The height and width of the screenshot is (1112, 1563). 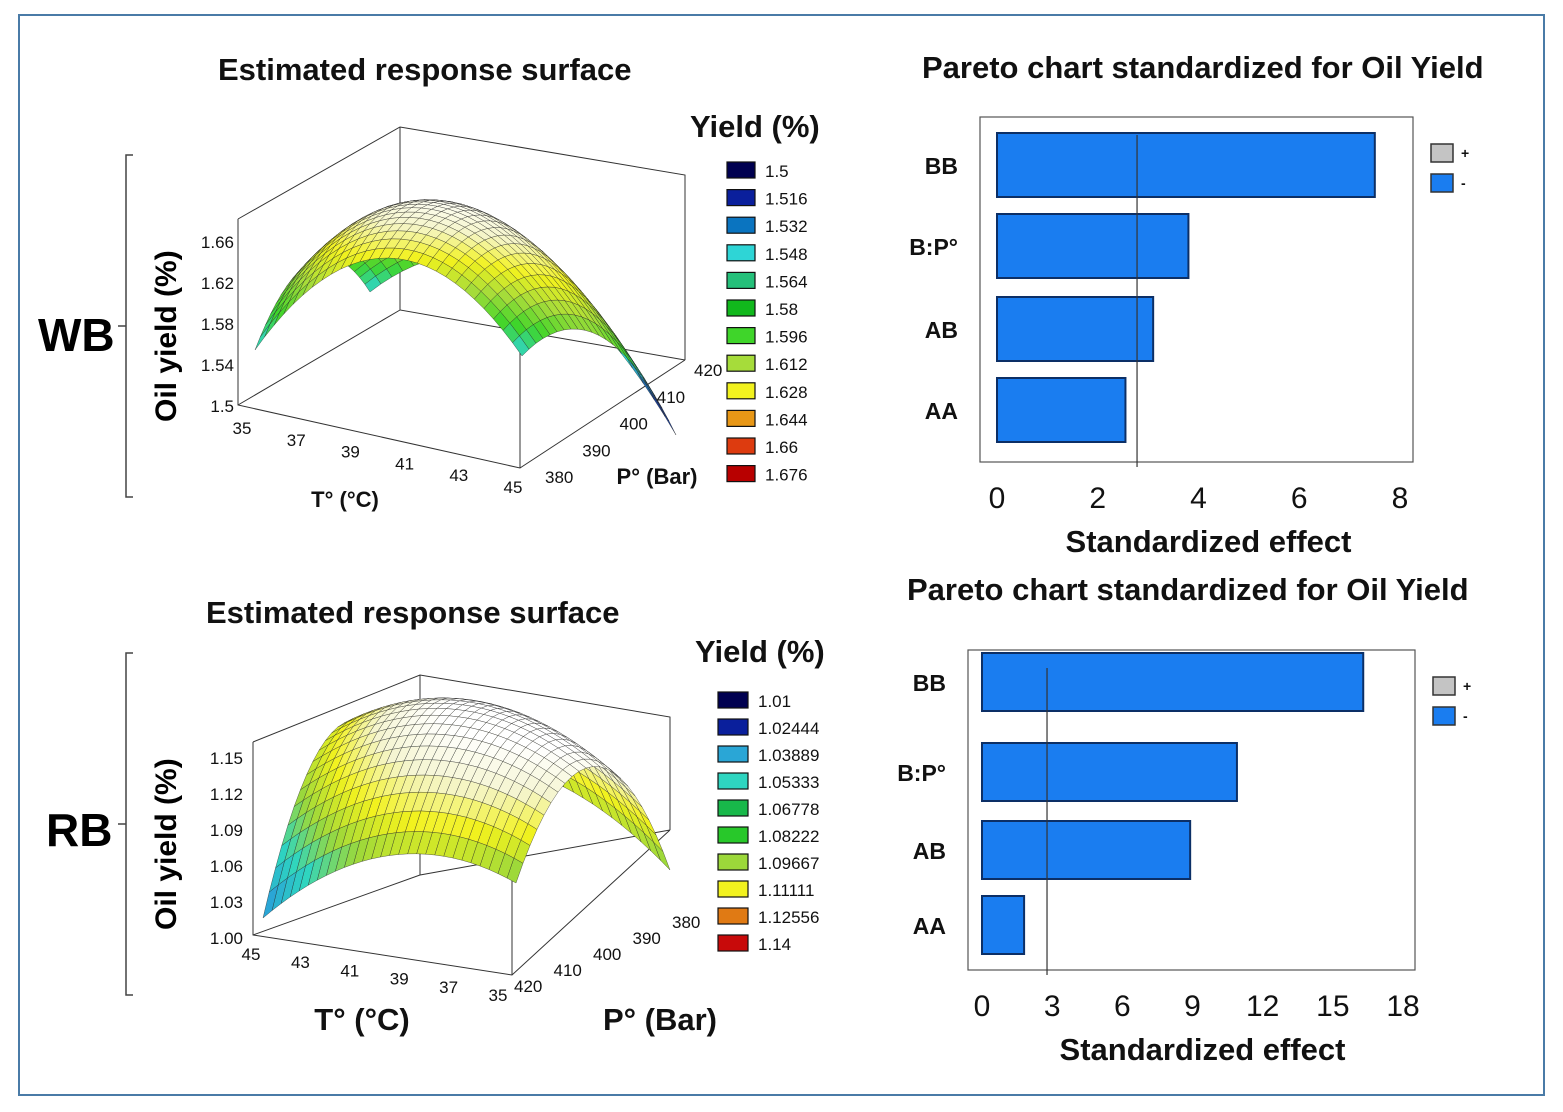 What do you see at coordinates (226, 830) in the screenshot?
I see `z-tick-label: 1.09` at bounding box center [226, 830].